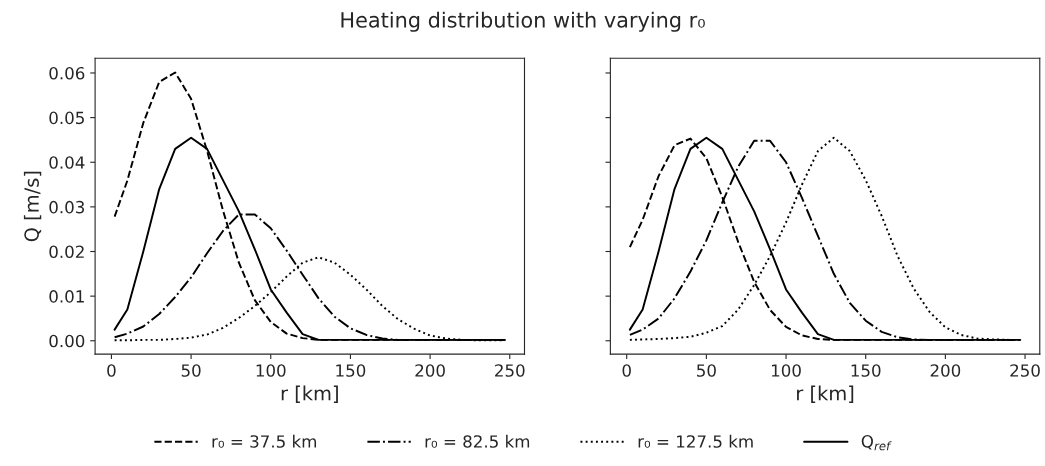 This screenshot has height=466, width=1045. Describe the element at coordinates (876, 443) in the screenshot. I see `legend-label: Q$_{ref}$` at that location.